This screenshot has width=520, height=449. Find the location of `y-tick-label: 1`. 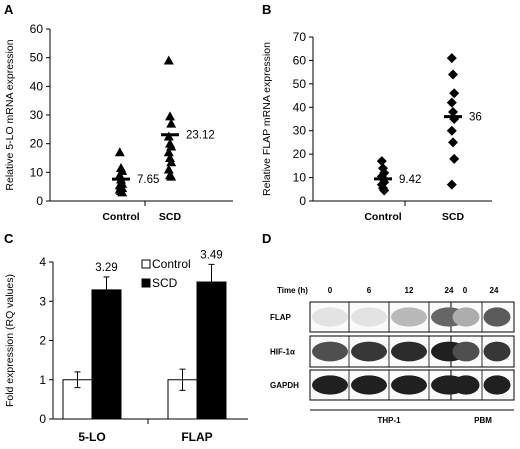

y-tick-label: 1 is located at coordinates (42, 380).